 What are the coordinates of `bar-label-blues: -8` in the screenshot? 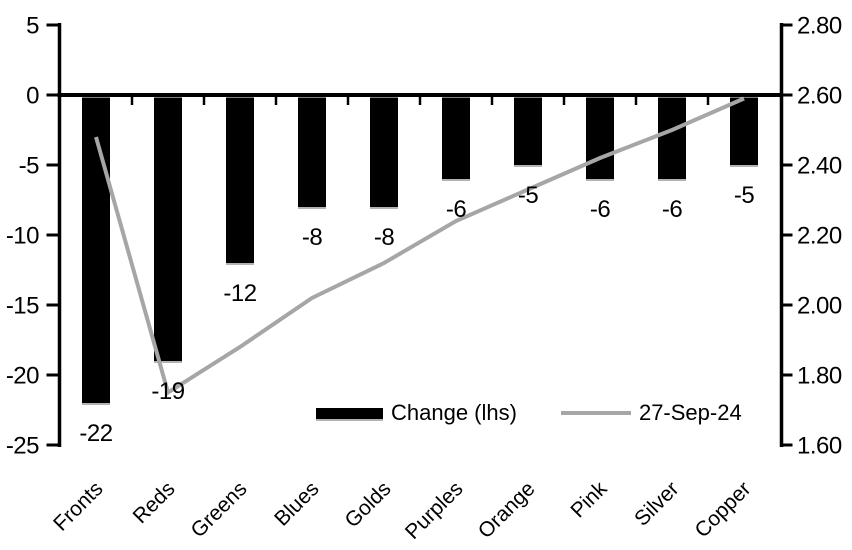 It's located at (312, 237).